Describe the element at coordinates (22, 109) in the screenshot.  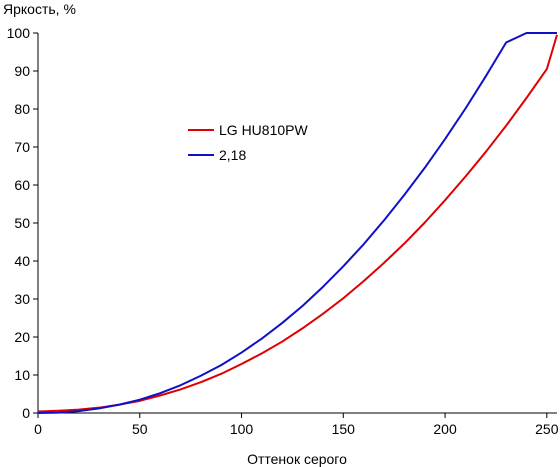
I see `y-tick-label-8: 80` at that location.